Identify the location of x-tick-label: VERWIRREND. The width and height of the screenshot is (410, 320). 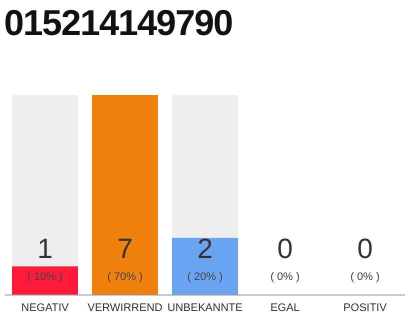
(125, 308).